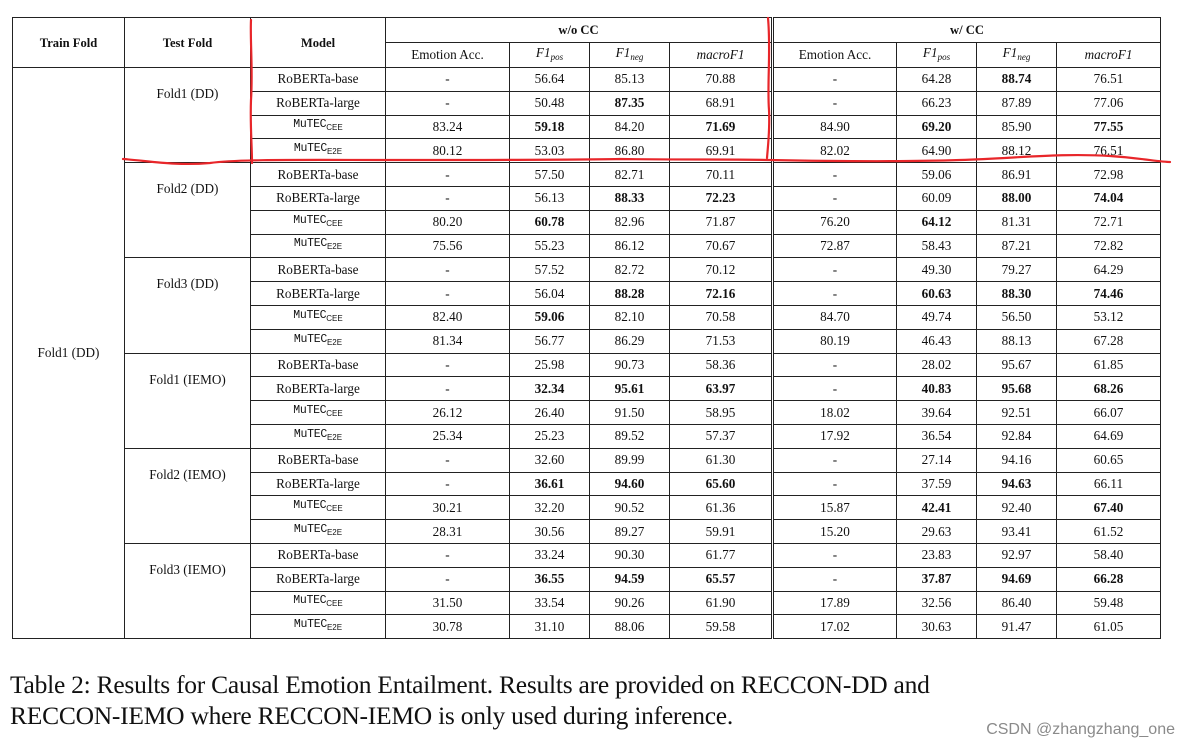  What do you see at coordinates (834, 151) in the screenshot?
I see `metric-cell: 82.02` at bounding box center [834, 151].